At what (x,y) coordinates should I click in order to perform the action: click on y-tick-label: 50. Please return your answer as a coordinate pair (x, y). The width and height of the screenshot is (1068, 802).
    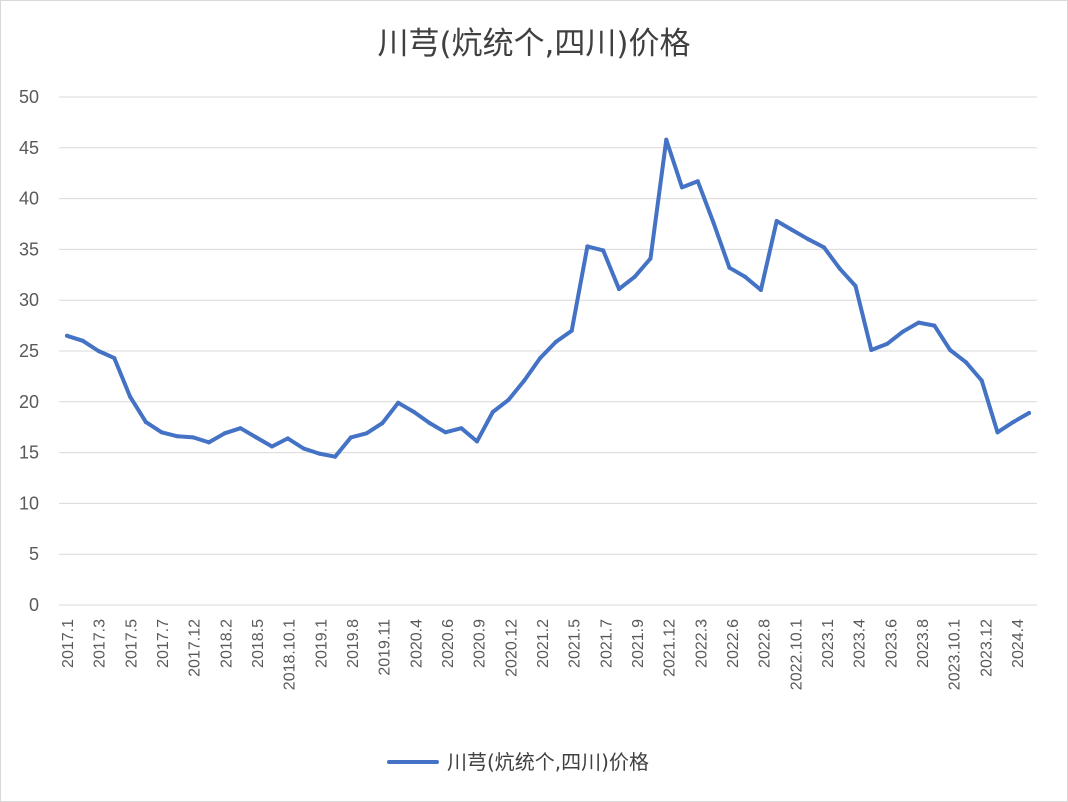
    Looking at the image, I should click on (29, 97).